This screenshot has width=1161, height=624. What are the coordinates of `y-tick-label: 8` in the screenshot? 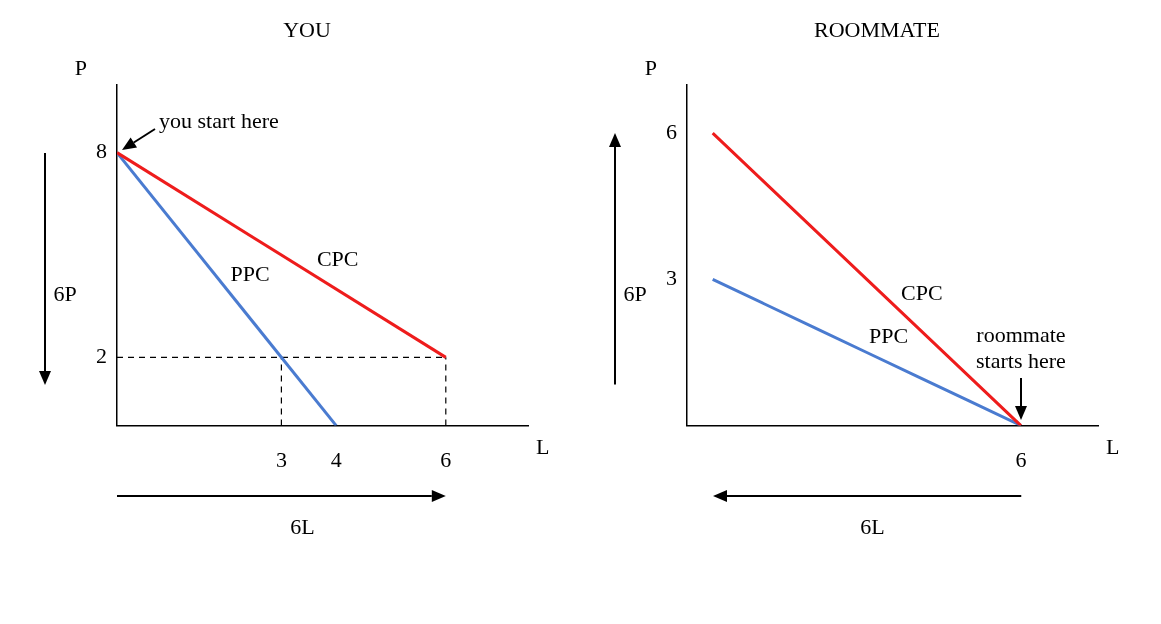 It's located at (101, 151).